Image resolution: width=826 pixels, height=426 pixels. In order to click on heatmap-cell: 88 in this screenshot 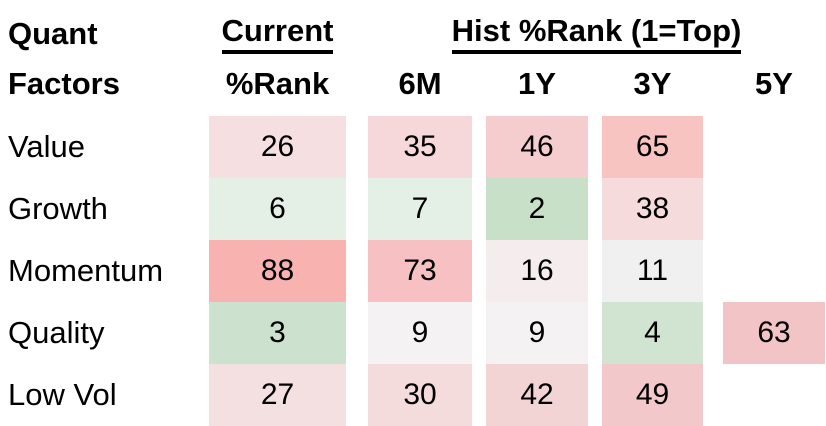, I will do `click(277, 271)`.